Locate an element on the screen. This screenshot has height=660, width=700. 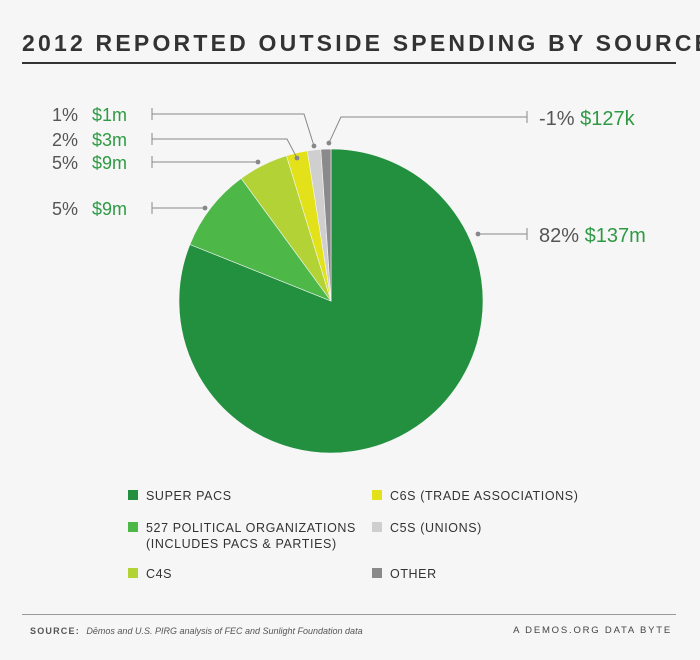
legend-label: C5s (UNIONS) is located at coordinates (436, 528).